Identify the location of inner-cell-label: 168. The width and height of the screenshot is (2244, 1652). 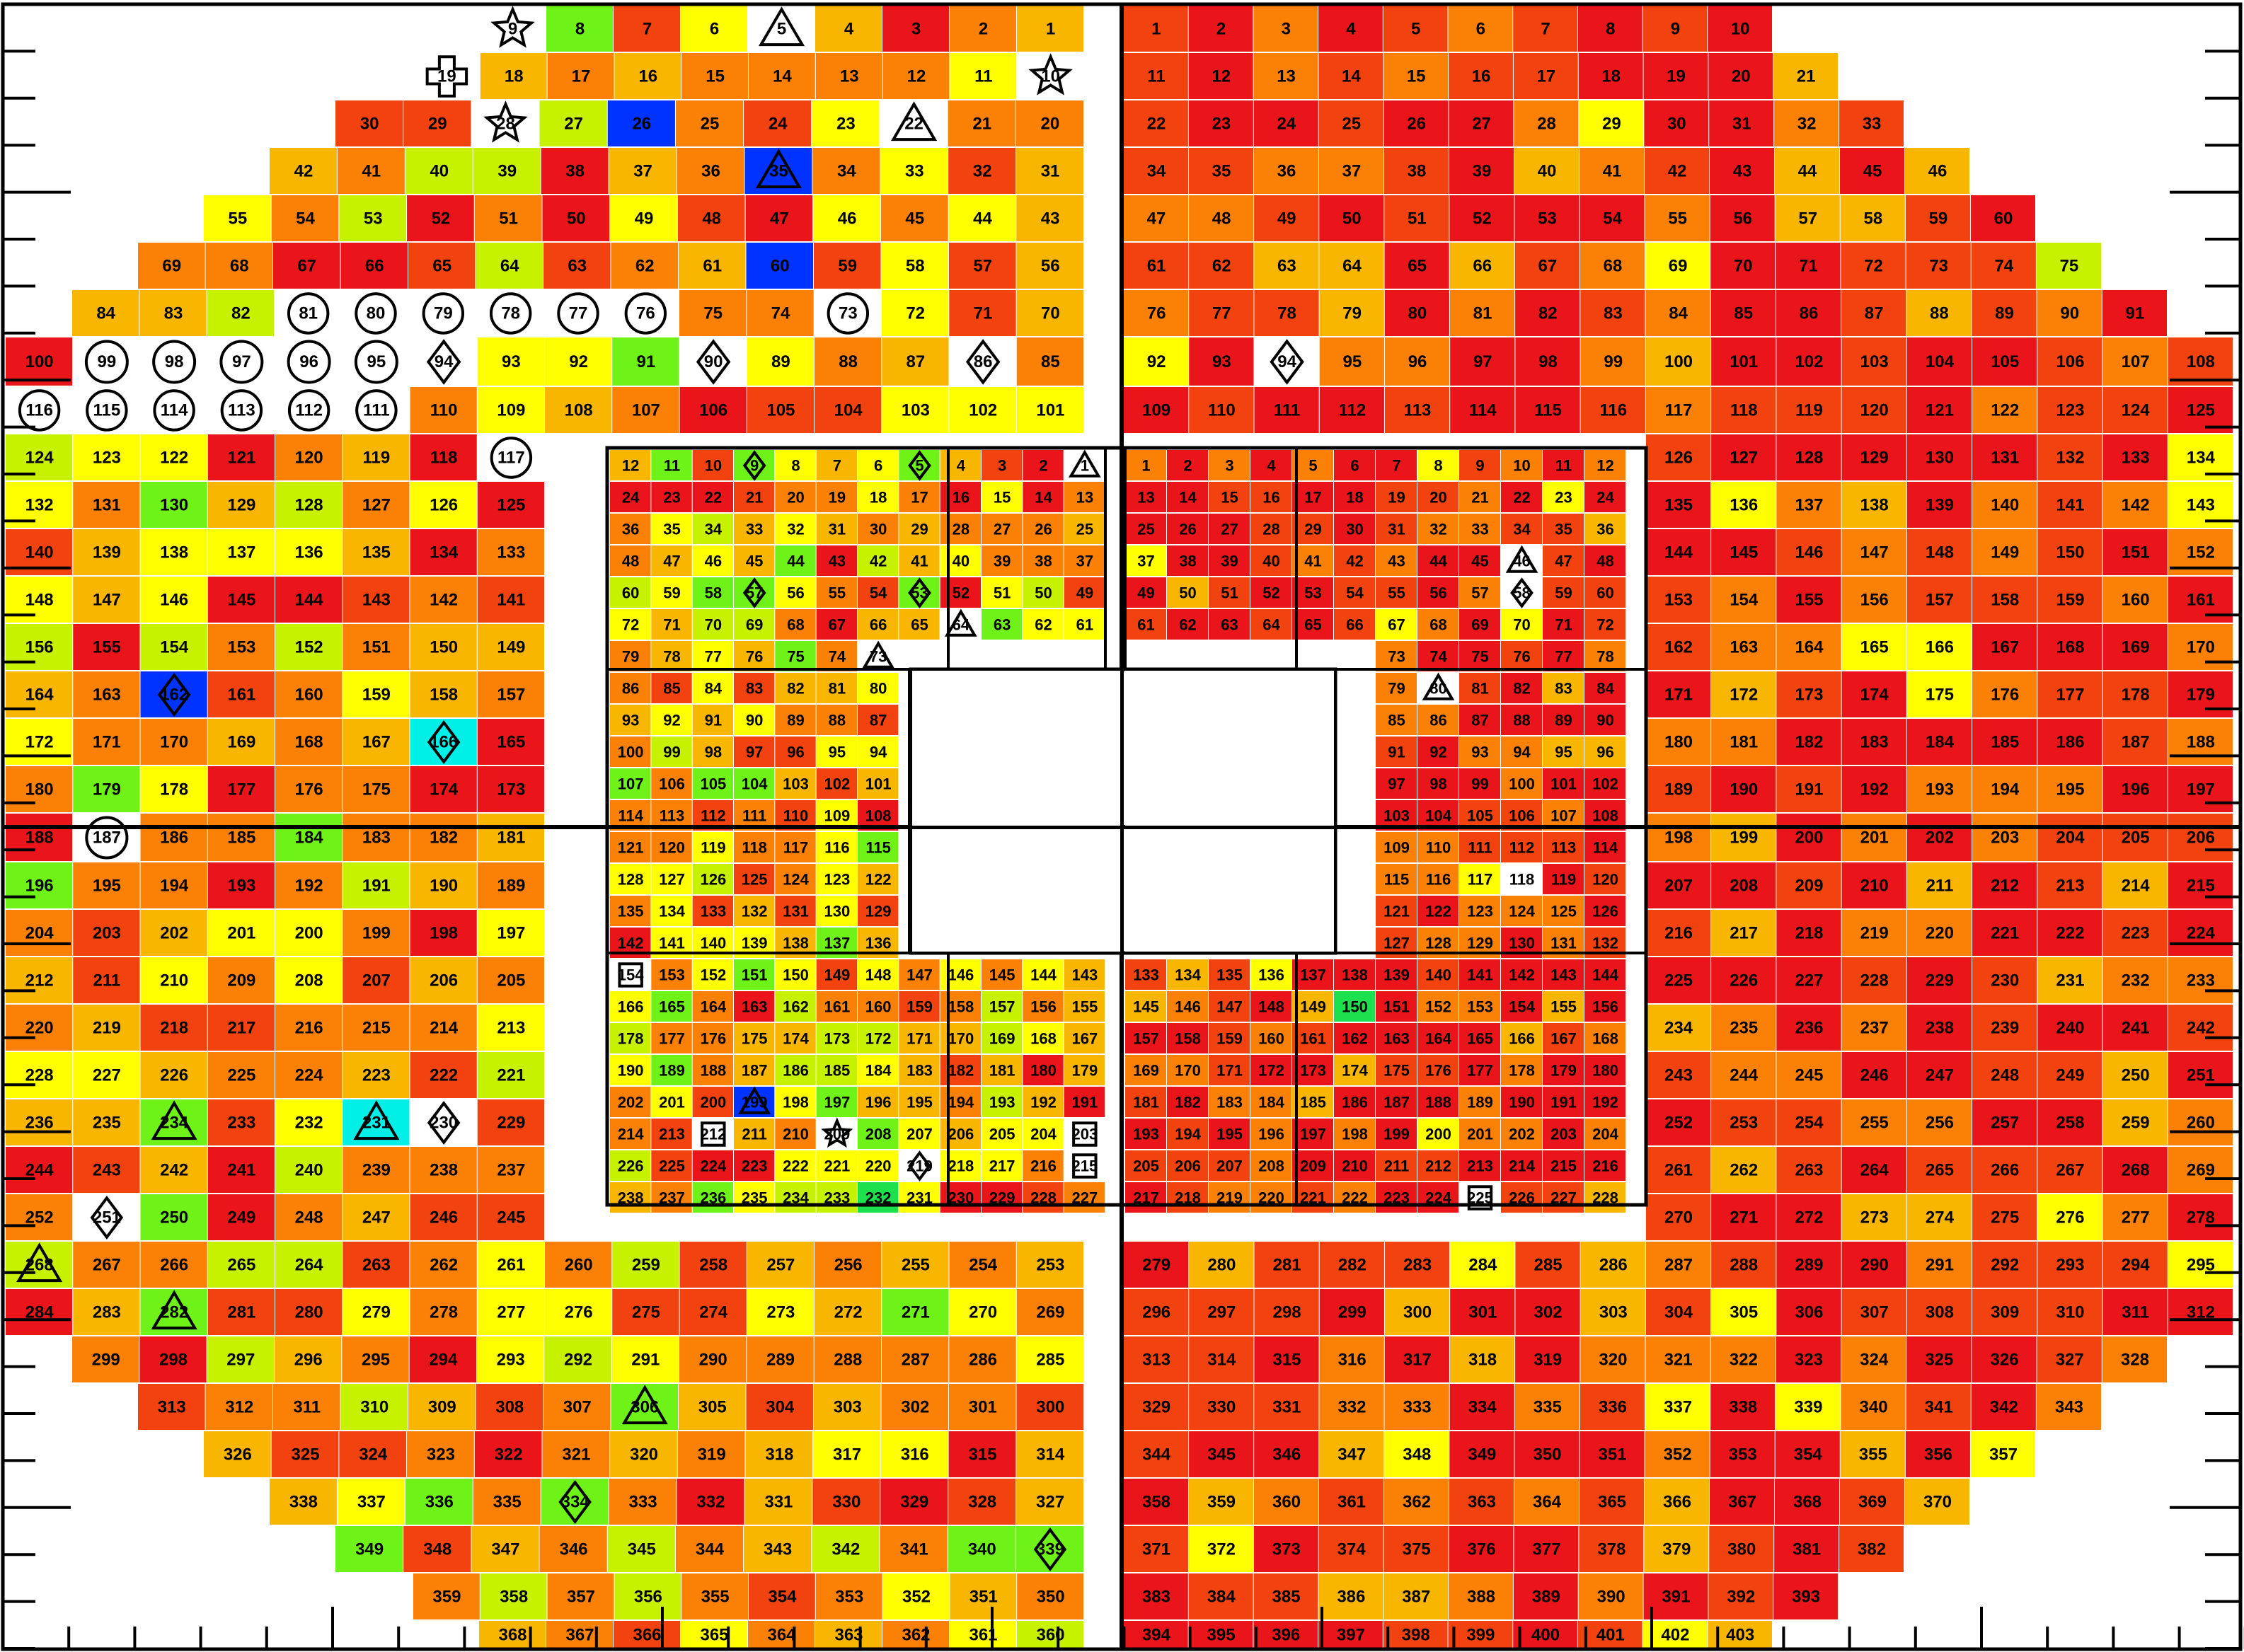
(1605, 1039).